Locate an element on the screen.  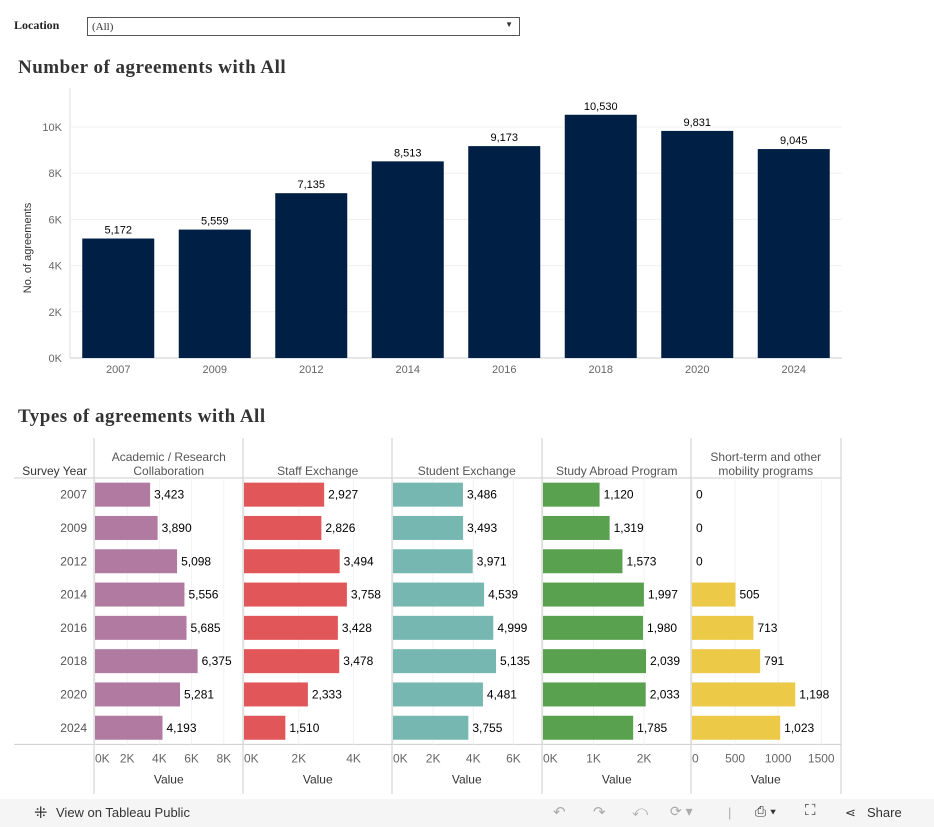
y-axis-title: No. of agreements is located at coordinates (28, 247).